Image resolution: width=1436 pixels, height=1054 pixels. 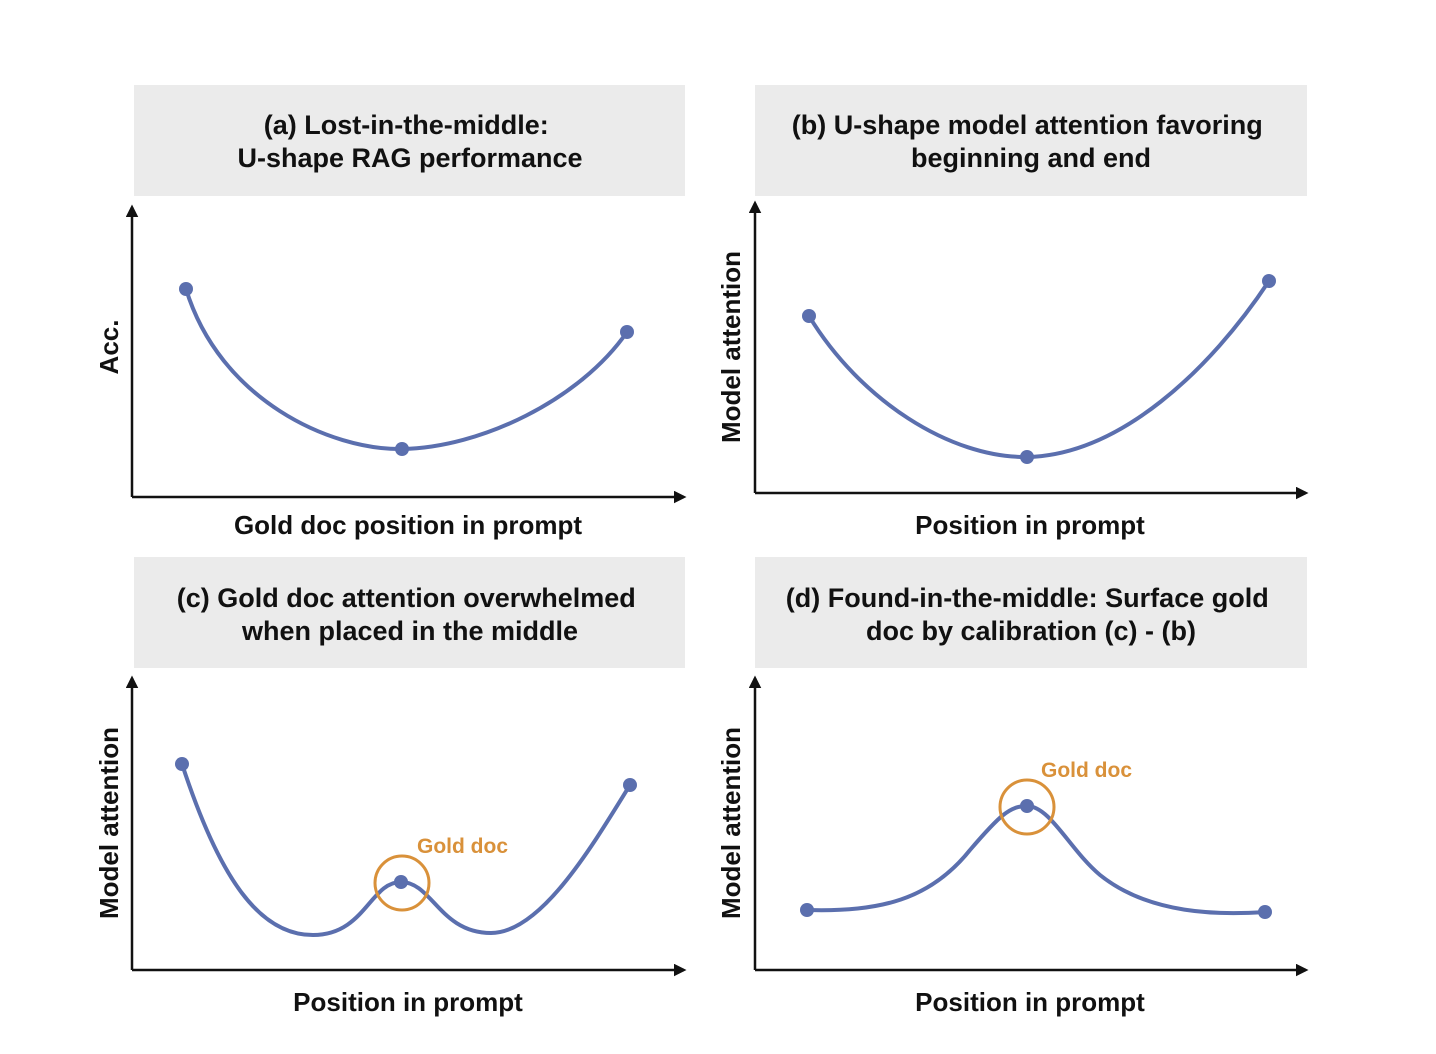 I want to click on panel-d-point-gold, so click(x=1027, y=806).